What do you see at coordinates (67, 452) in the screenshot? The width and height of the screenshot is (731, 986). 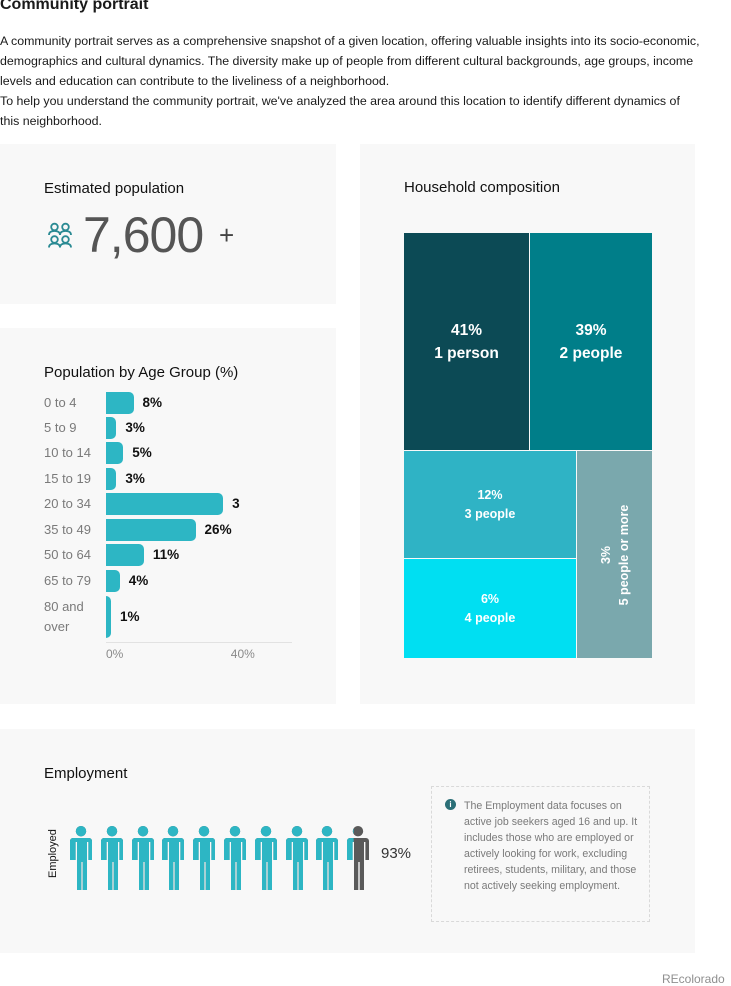 I see `age-category-label: 10 to 14` at bounding box center [67, 452].